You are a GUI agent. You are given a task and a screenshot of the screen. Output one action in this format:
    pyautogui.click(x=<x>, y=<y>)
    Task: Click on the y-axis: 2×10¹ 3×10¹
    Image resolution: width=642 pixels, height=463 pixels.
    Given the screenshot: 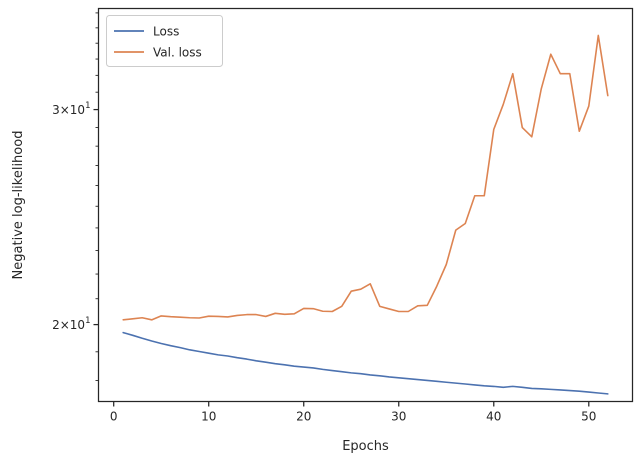 What is the action you would take?
    pyautogui.click(x=75, y=196)
    